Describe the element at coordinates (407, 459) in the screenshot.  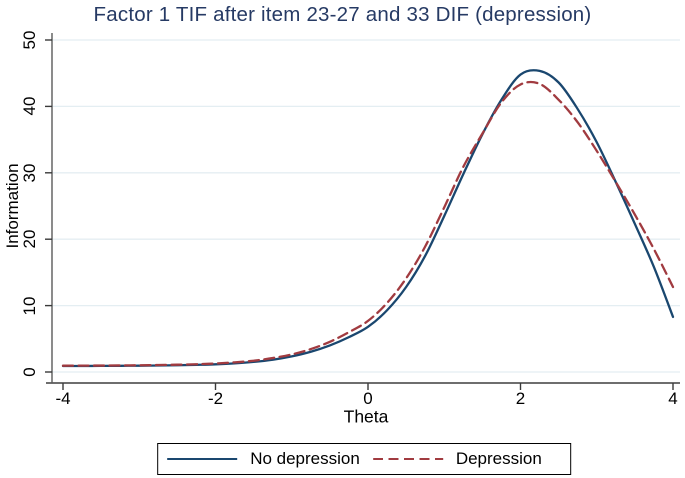
I see `depression-line-sample` at that location.